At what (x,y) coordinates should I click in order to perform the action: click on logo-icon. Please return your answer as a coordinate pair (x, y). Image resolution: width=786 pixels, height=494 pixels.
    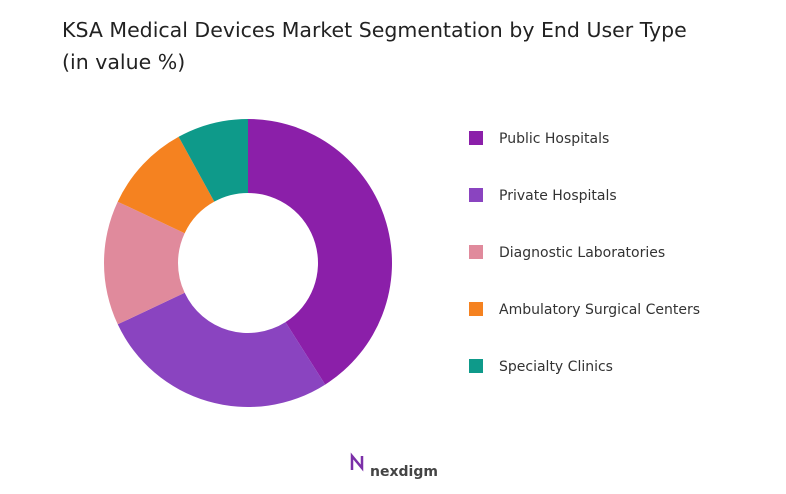
    Looking at the image, I should click on (357, 462).